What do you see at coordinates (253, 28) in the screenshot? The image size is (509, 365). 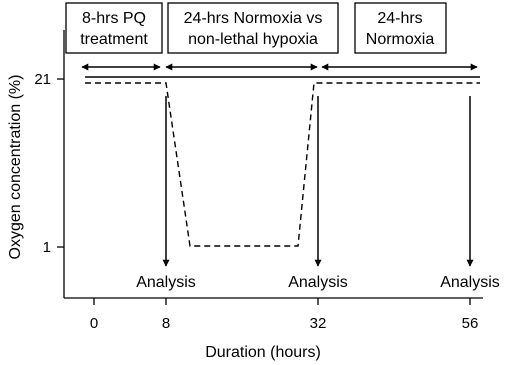 I see `phase-box-normoxia-vs-hypoxia: 24-hrs Normoxia vs non-lethal hypoxia` at bounding box center [253, 28].